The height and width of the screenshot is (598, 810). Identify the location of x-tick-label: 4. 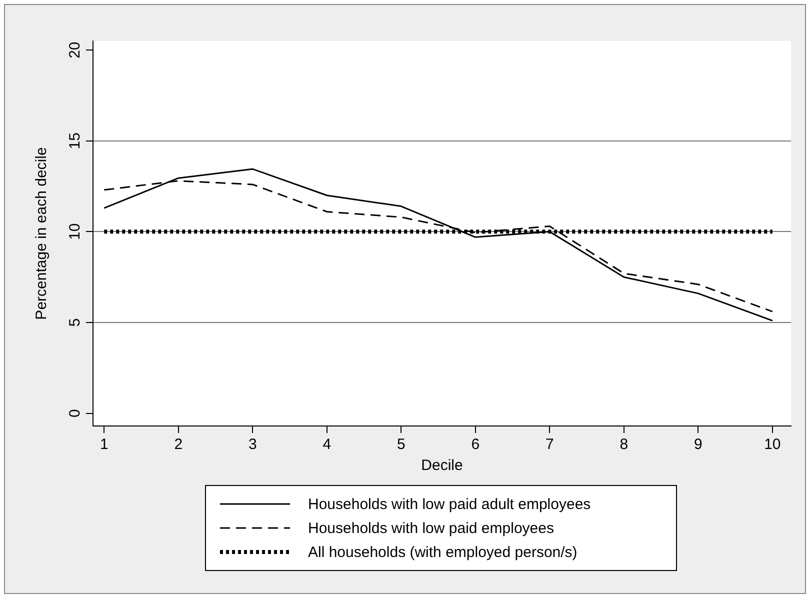
(327, 445).